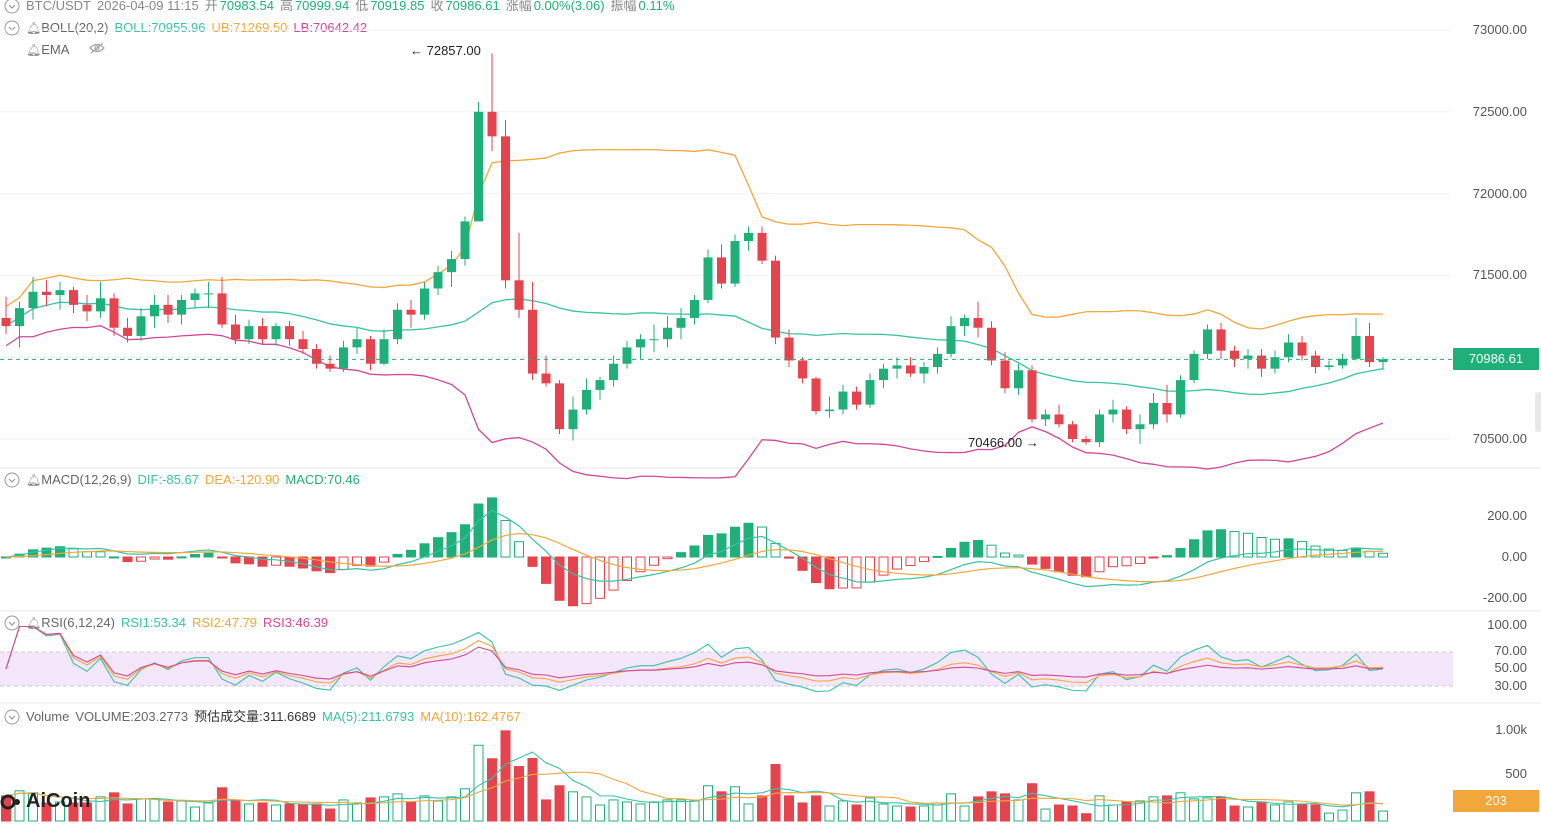 The image size is (1541, 828). Describe the element at coordinates (1496, 359) in the screenshot. I see `current-price-tag: 70986.61` at that location.